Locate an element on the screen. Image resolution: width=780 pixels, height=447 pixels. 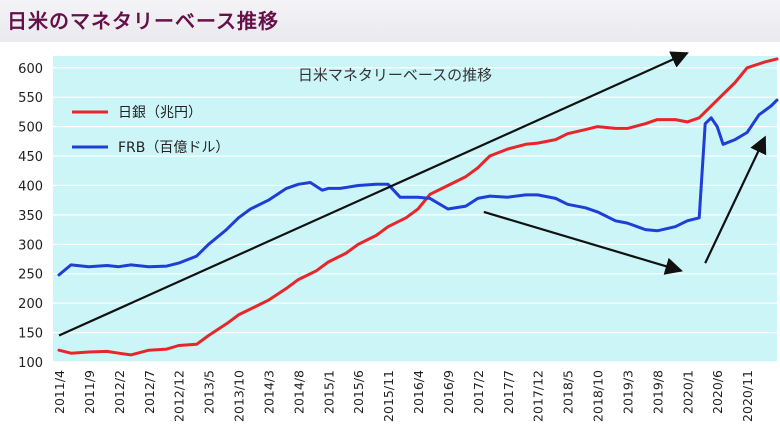
x-tick-label: 2016/9 is located at coordinates (448, 392).